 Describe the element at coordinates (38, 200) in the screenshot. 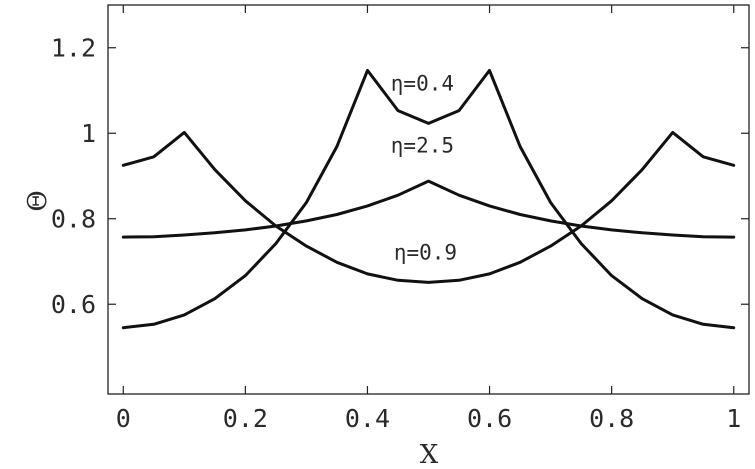

I see `y-axis-title: Θ` at that location.